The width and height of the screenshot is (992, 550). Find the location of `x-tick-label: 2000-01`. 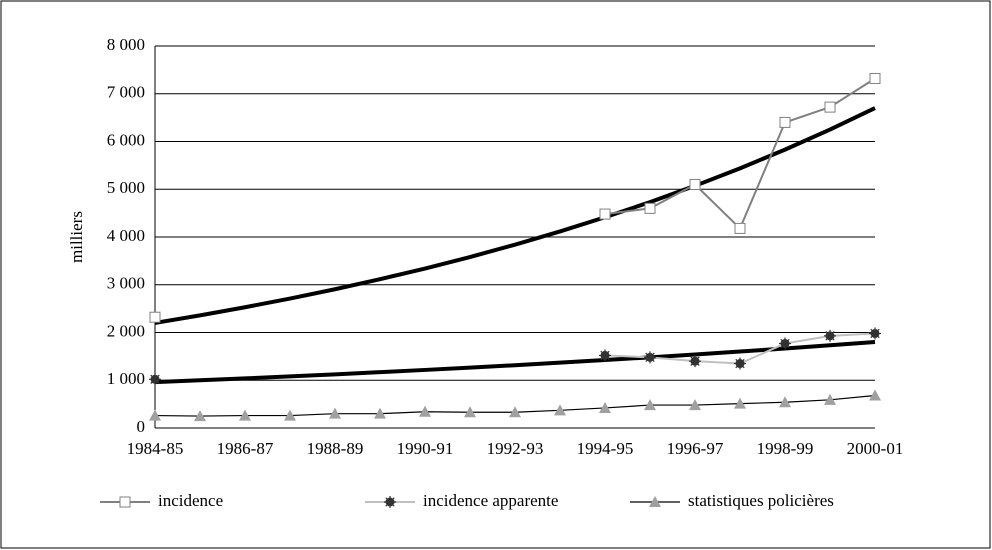

x-tick-label: 2000-01 is located at coordinates (875, 448).